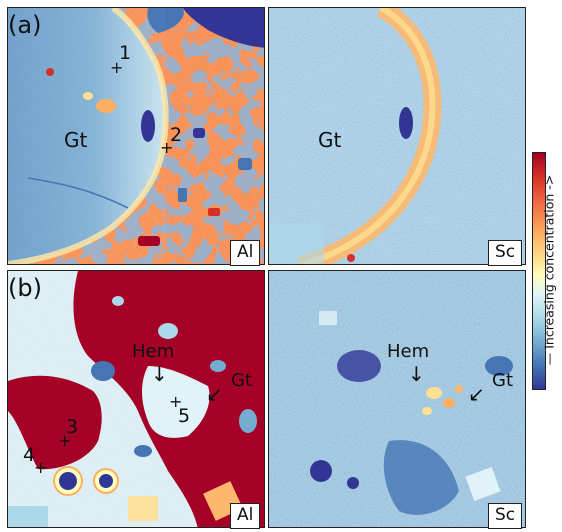  What do you see at coordinates (72, 427) in the screenshot?
I see `point-label-3: 3` at bounding box center [72, 427].